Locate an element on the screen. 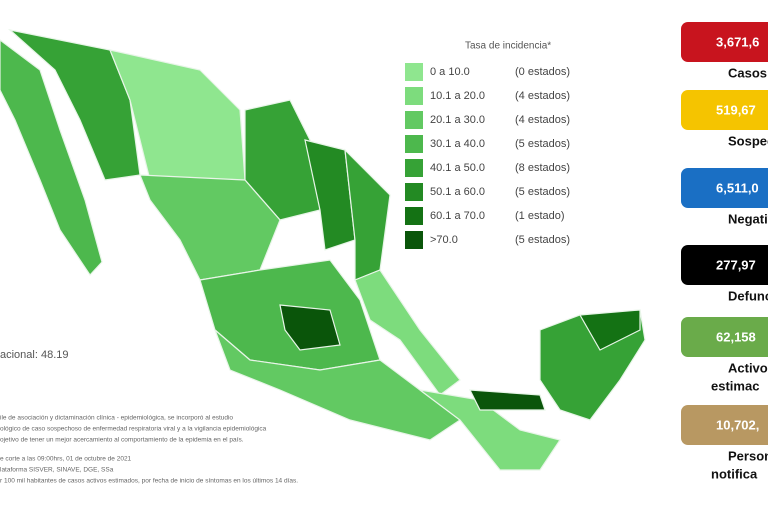 The image size is (768, 517). legend-count: (8 estados) is located at coordinates (542, 168).